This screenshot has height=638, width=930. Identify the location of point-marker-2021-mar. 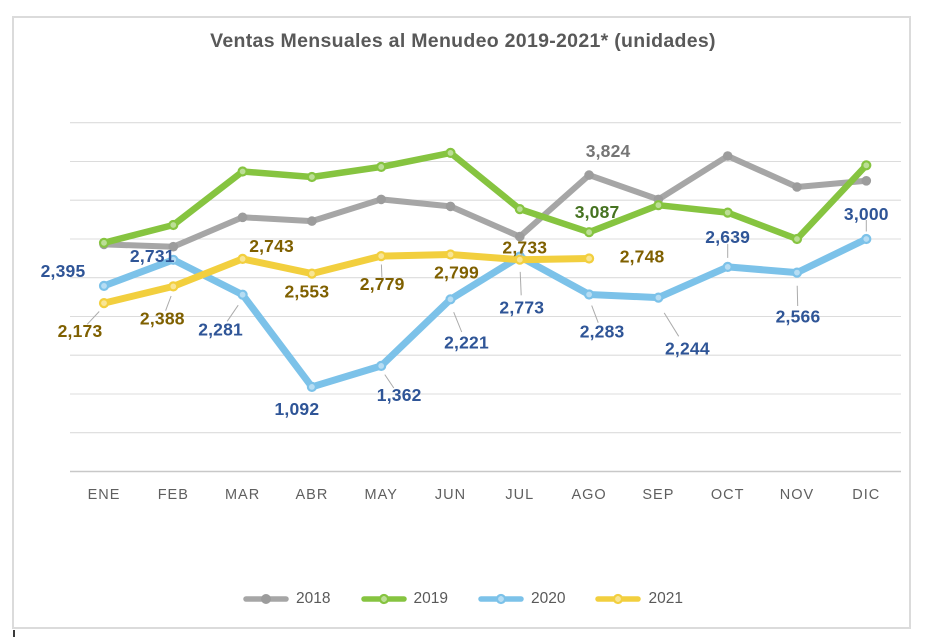
(242, 258).